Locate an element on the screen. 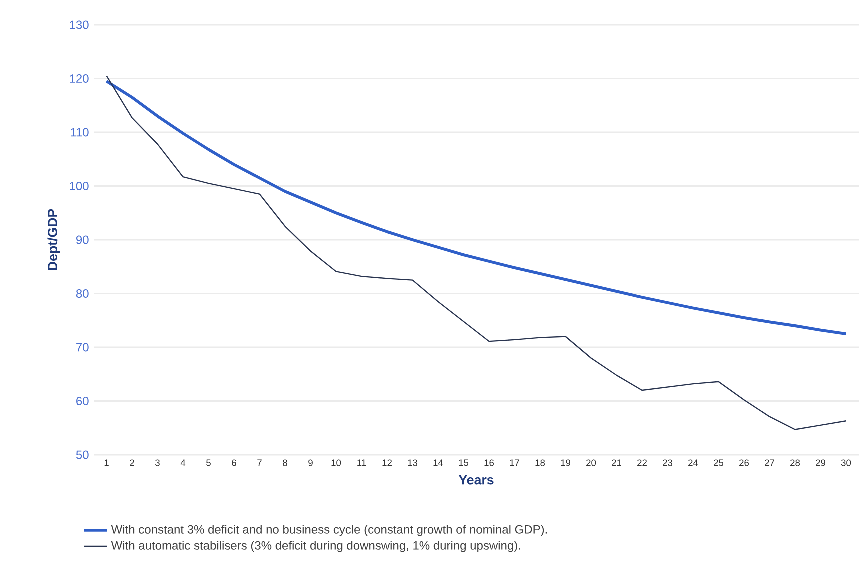  x-tick-label: 2 is located at coordinates (132, 463).